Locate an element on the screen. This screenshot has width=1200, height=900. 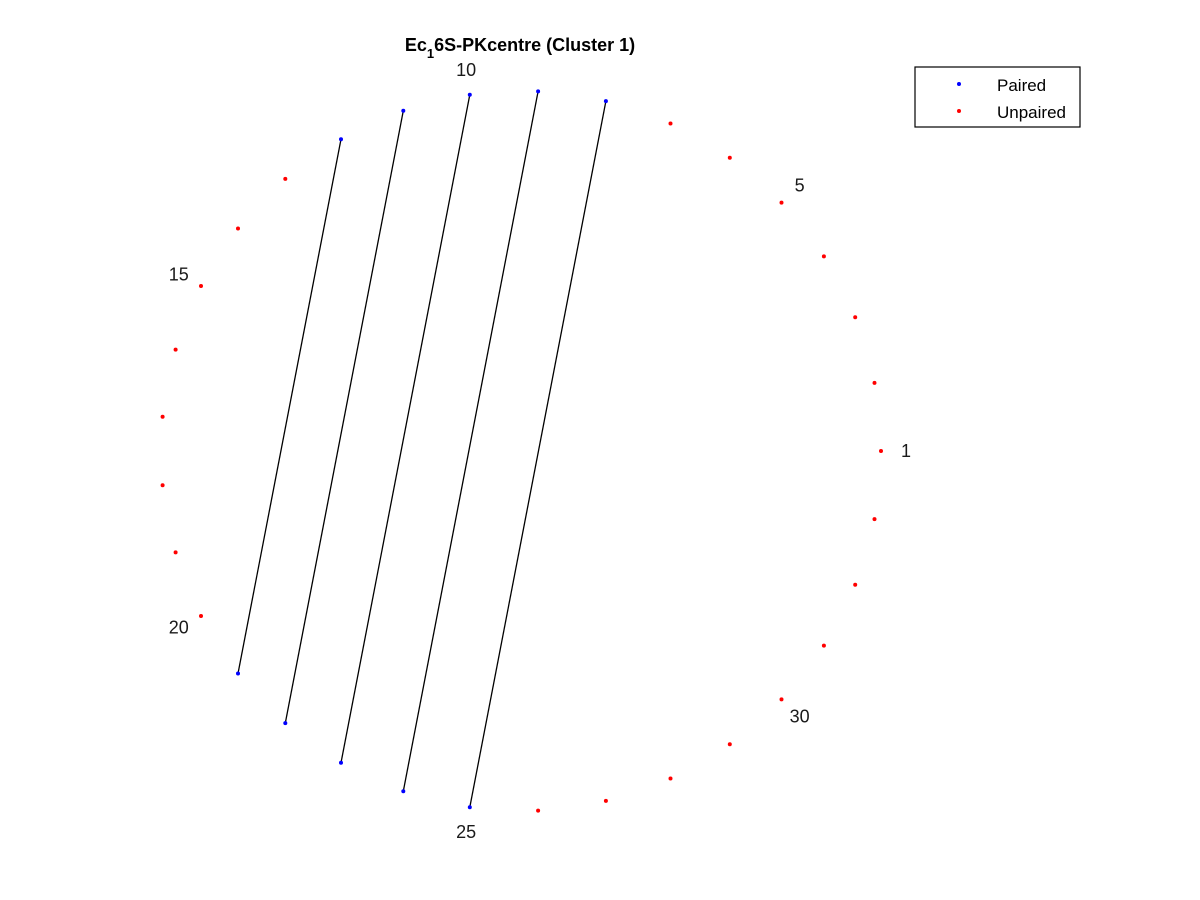
legend-box is located at coordinates (997, 97).